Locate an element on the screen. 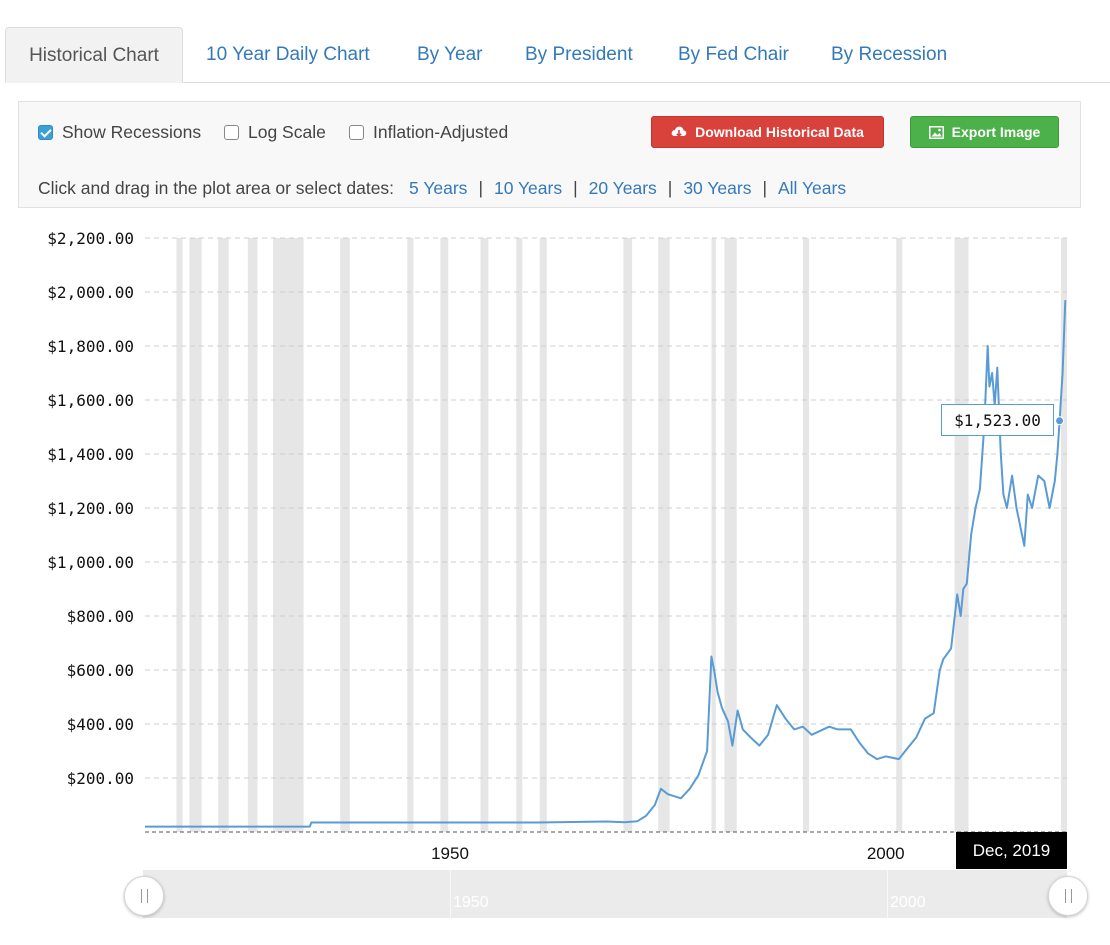 Image resolution: width=1110 pixels, height=945 pixels. x-tick-label: 1950 is located at coordinates (450, 853).